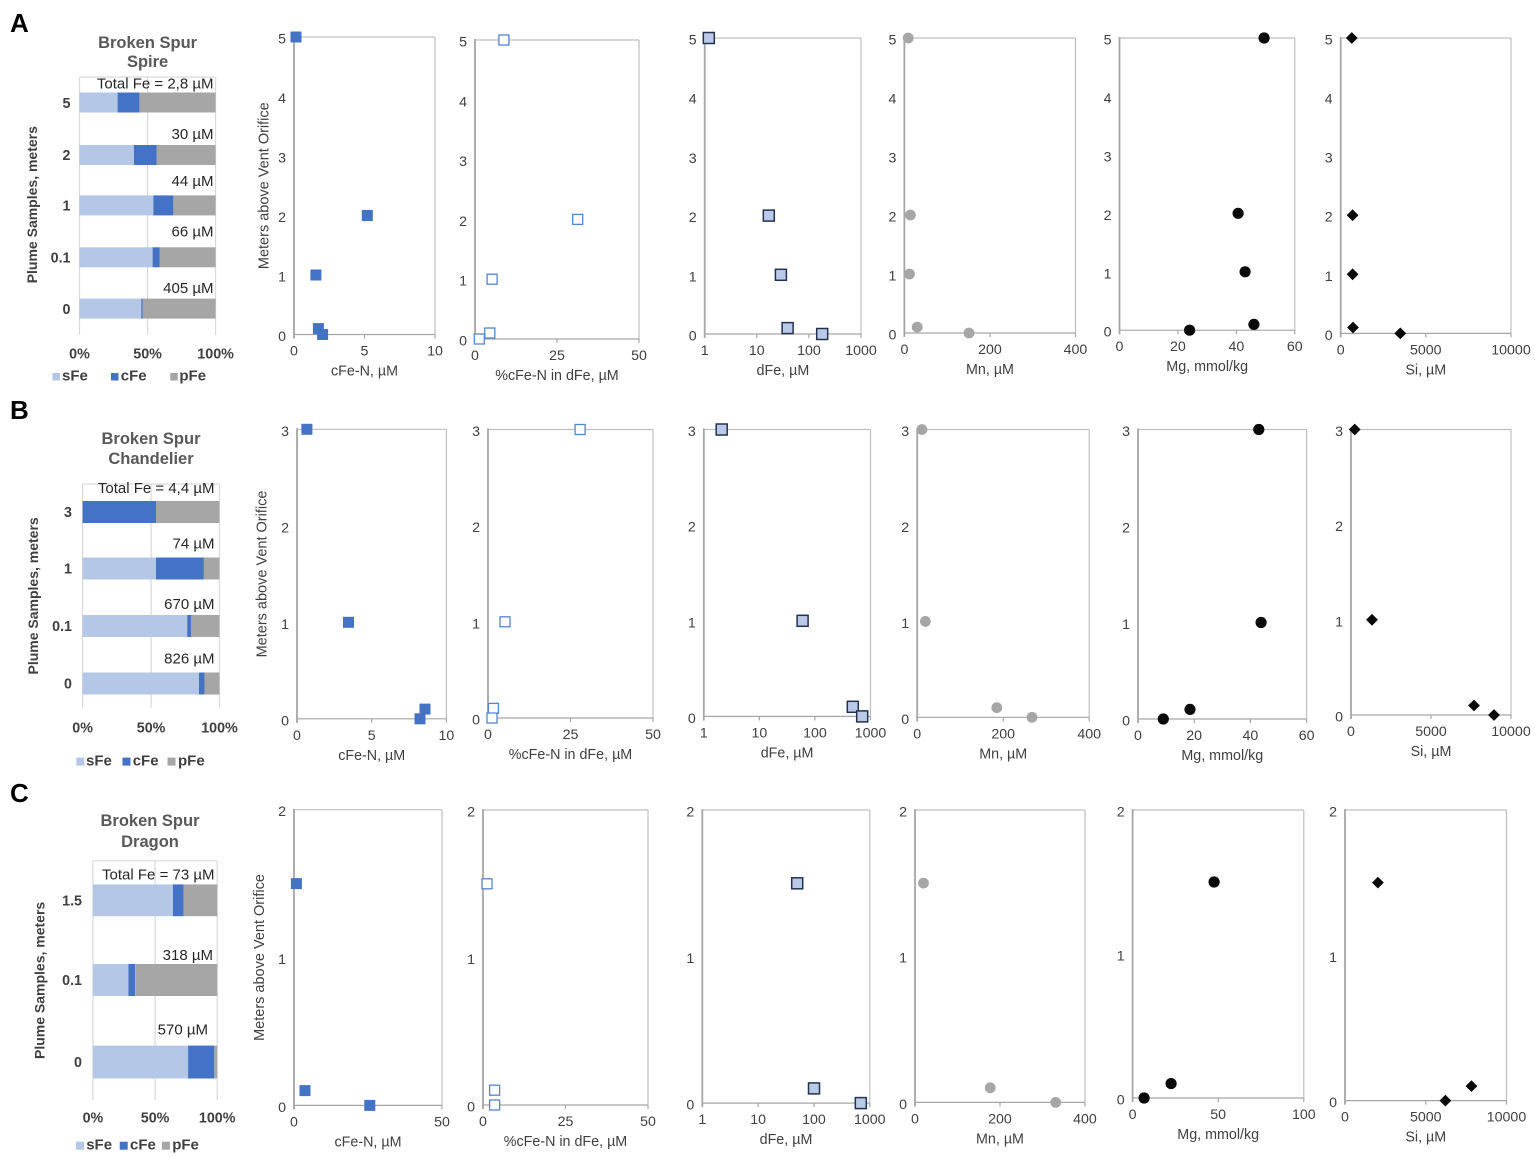  I want to click on svg-text: A, so click(19, 23).